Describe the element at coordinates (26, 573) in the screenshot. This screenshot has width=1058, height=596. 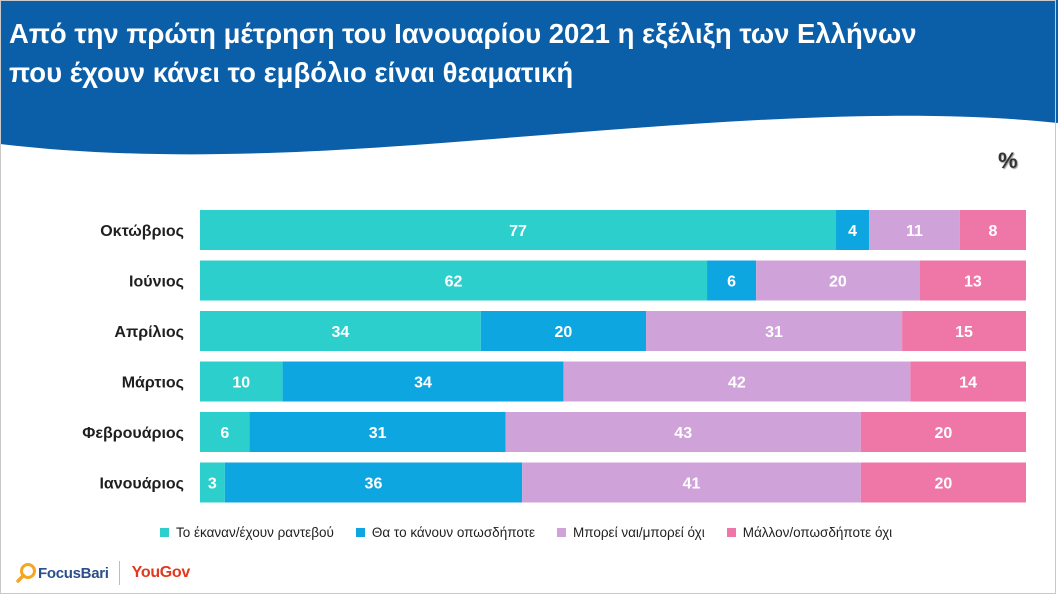
I see `magnifier-icon` at that location.